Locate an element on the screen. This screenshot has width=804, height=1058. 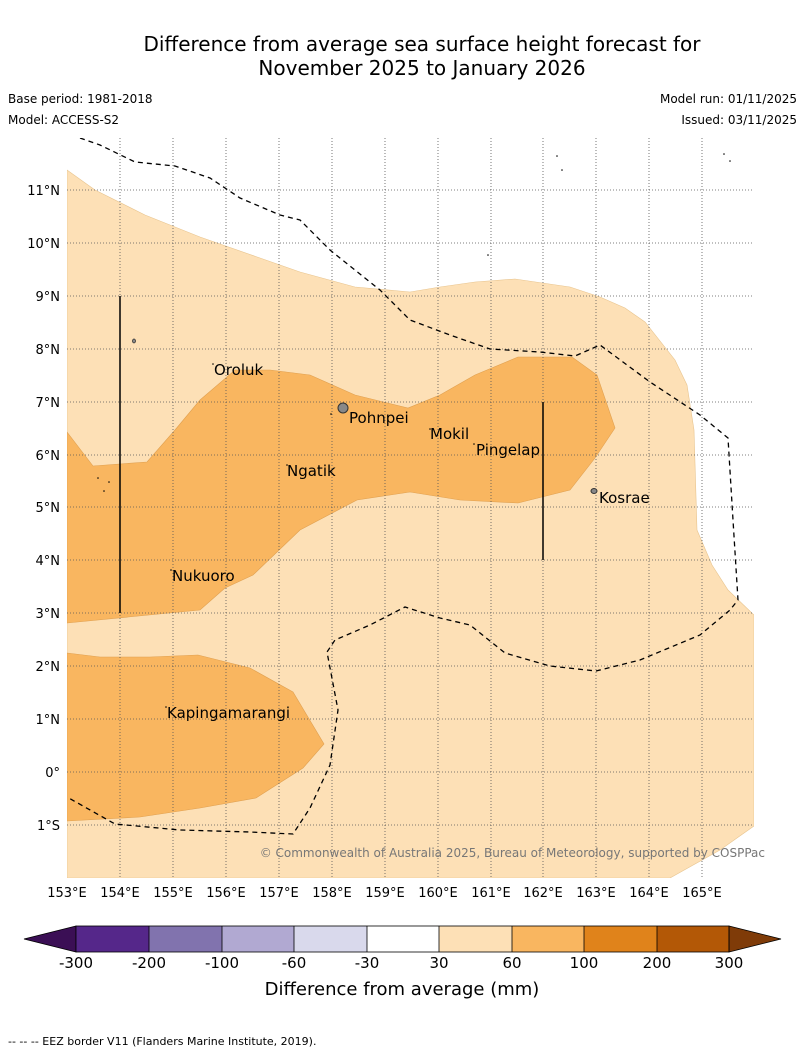
lon-tick: 157°E is located at coordinates (279, 893).